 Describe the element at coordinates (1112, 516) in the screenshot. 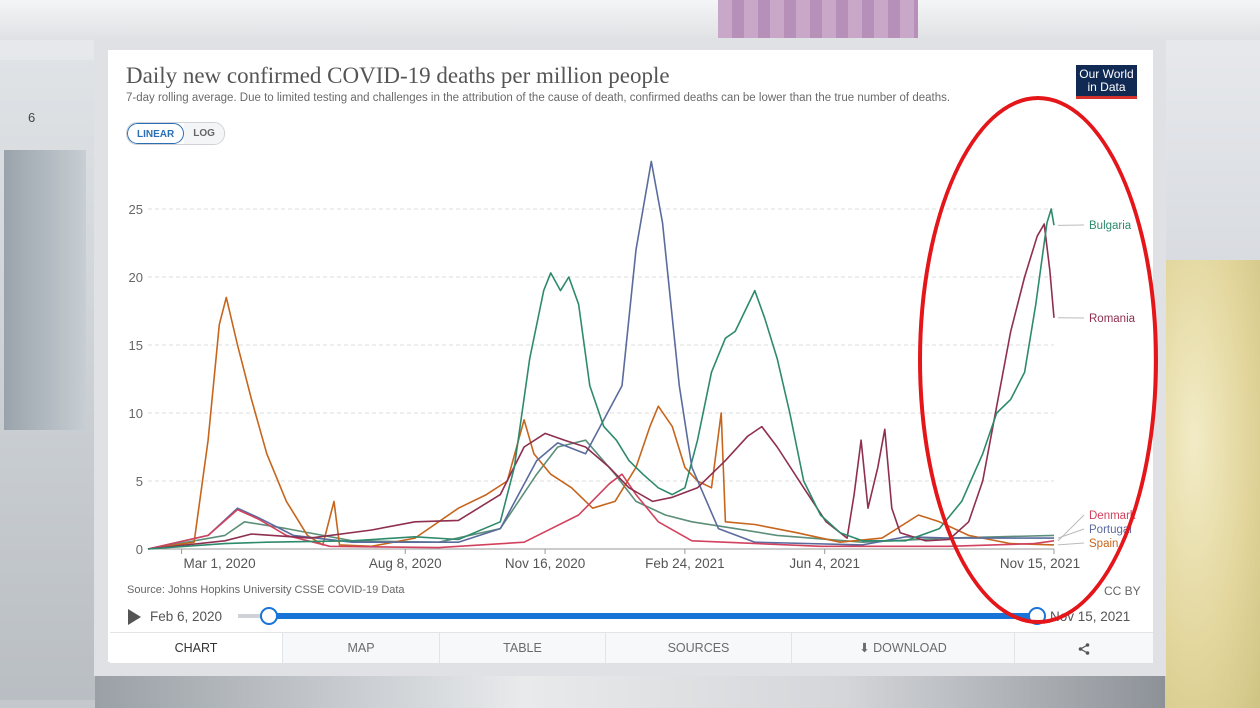

I see `legend-label-denmark: Denmark` at that location.